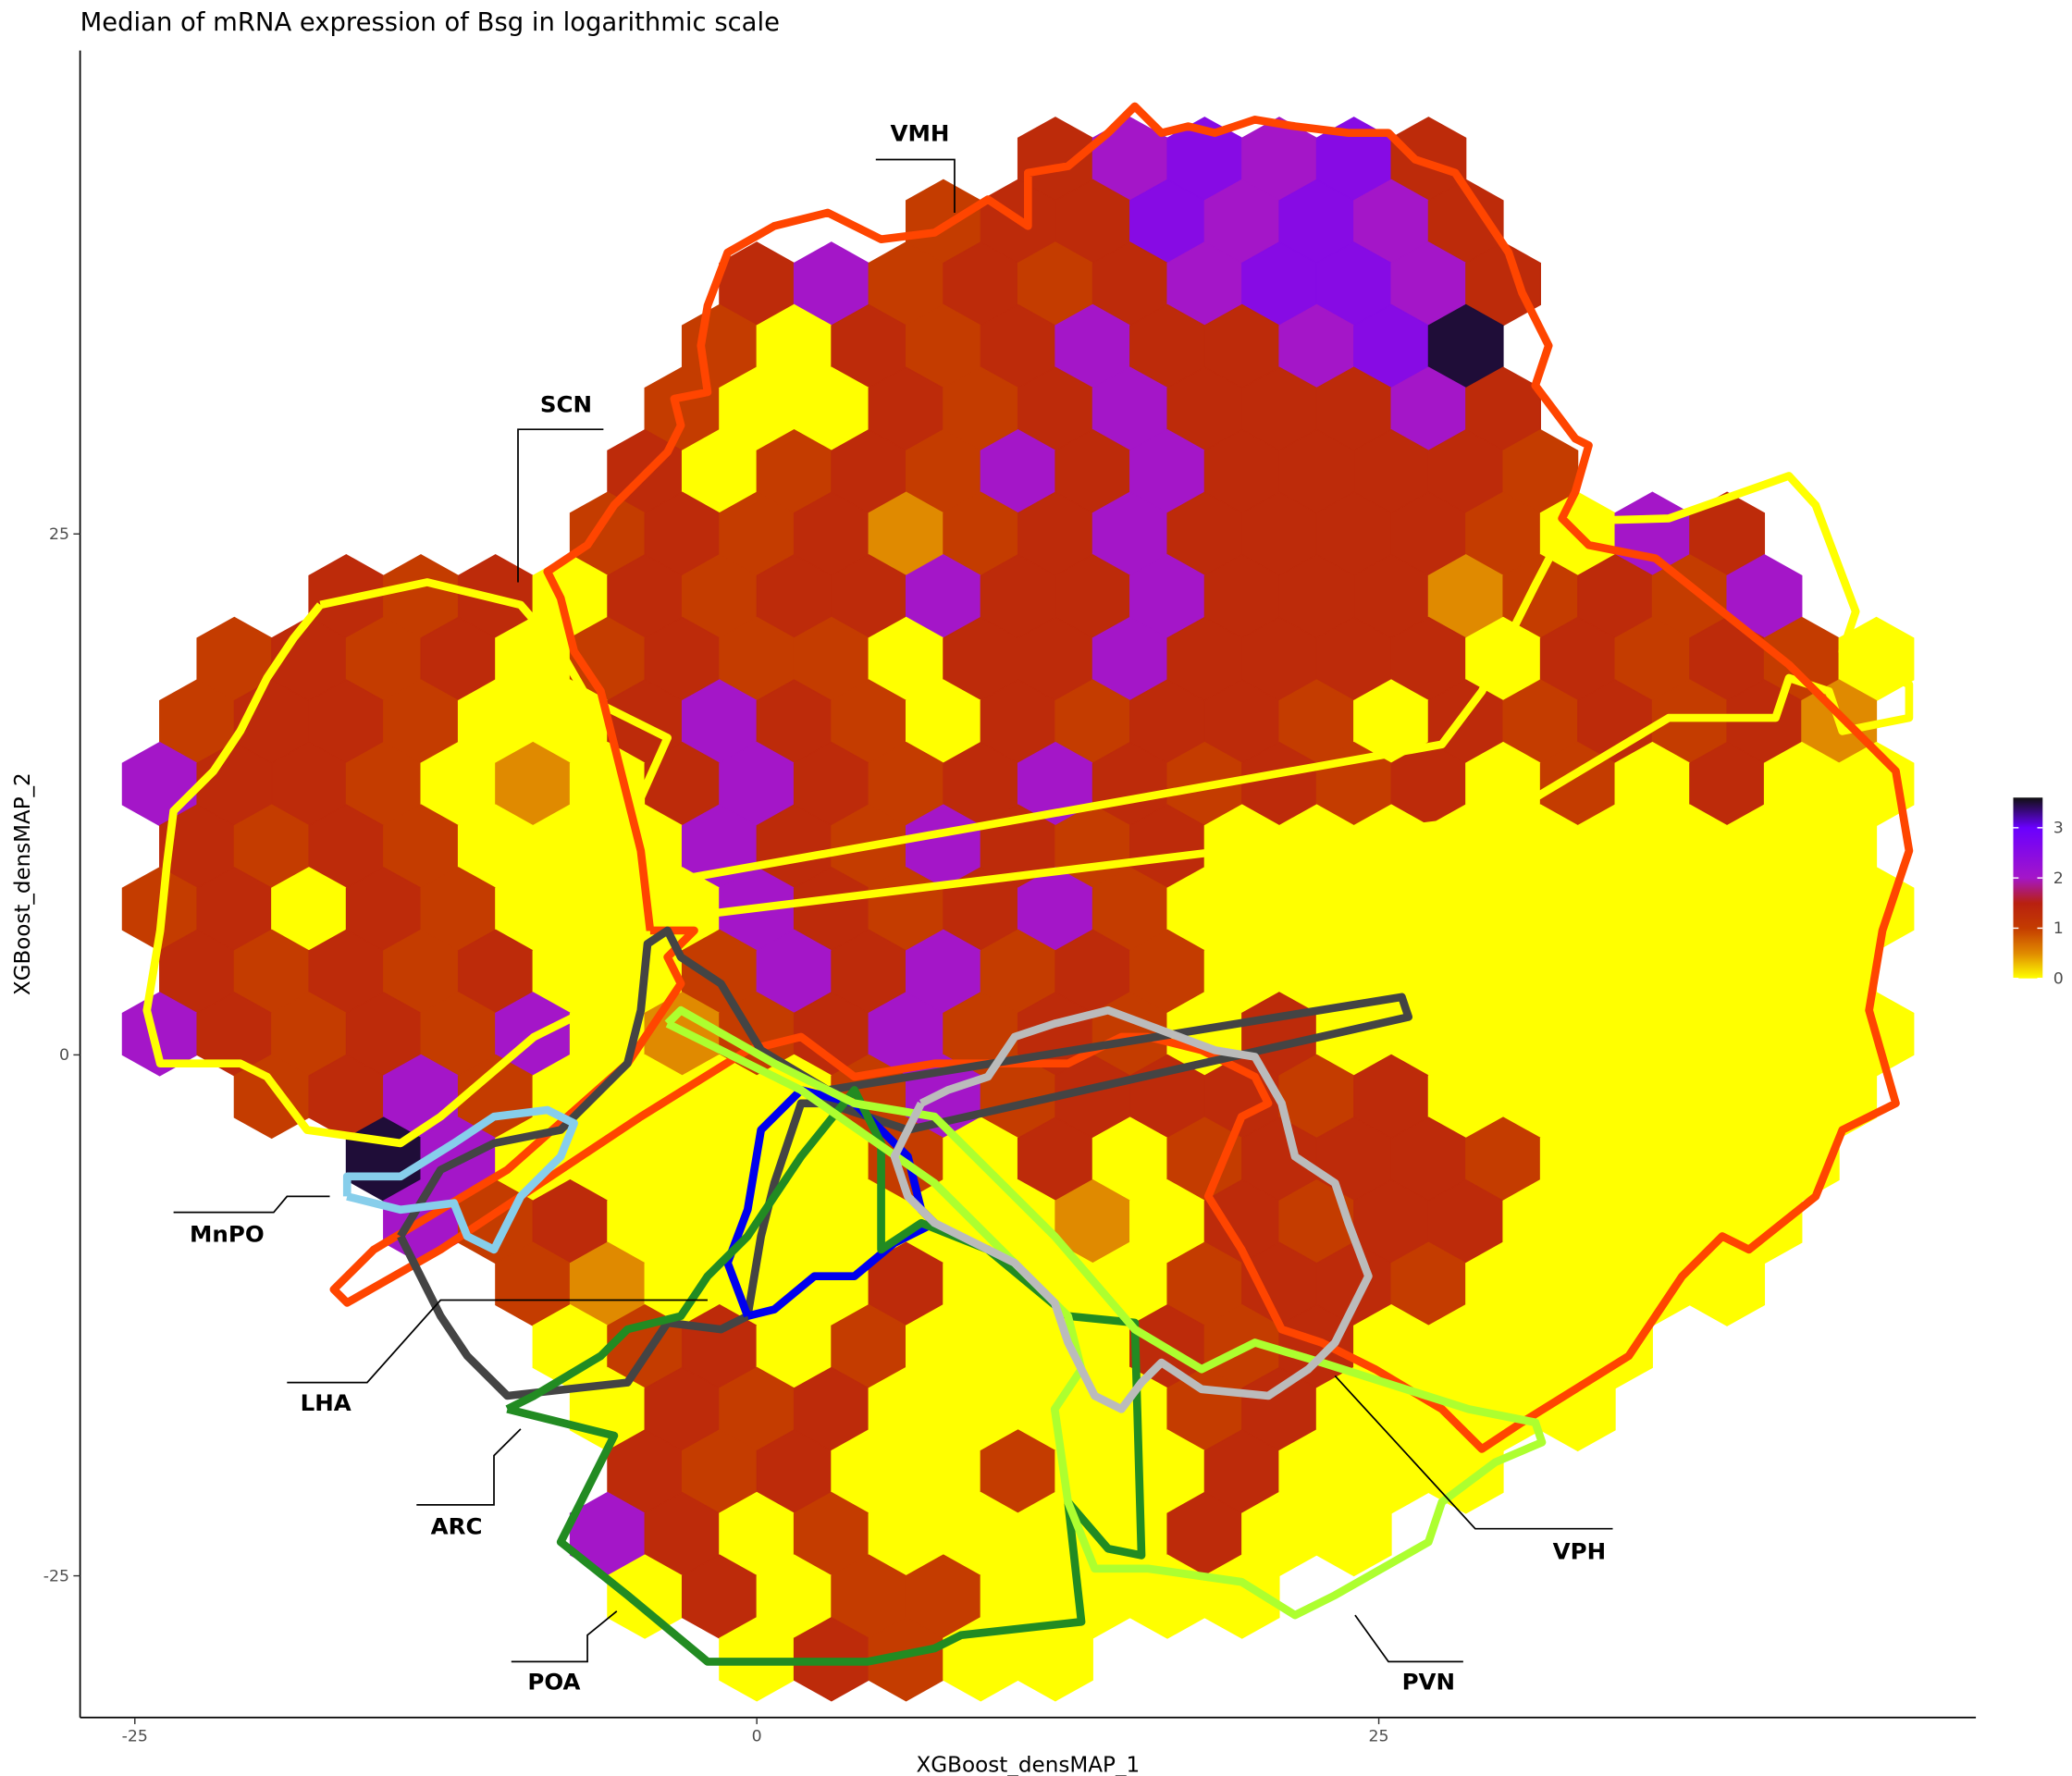  What do you see at coordinates (919, 133) in the screenshot?
I see `annotation: VMH` at bounding box center [919, 133].